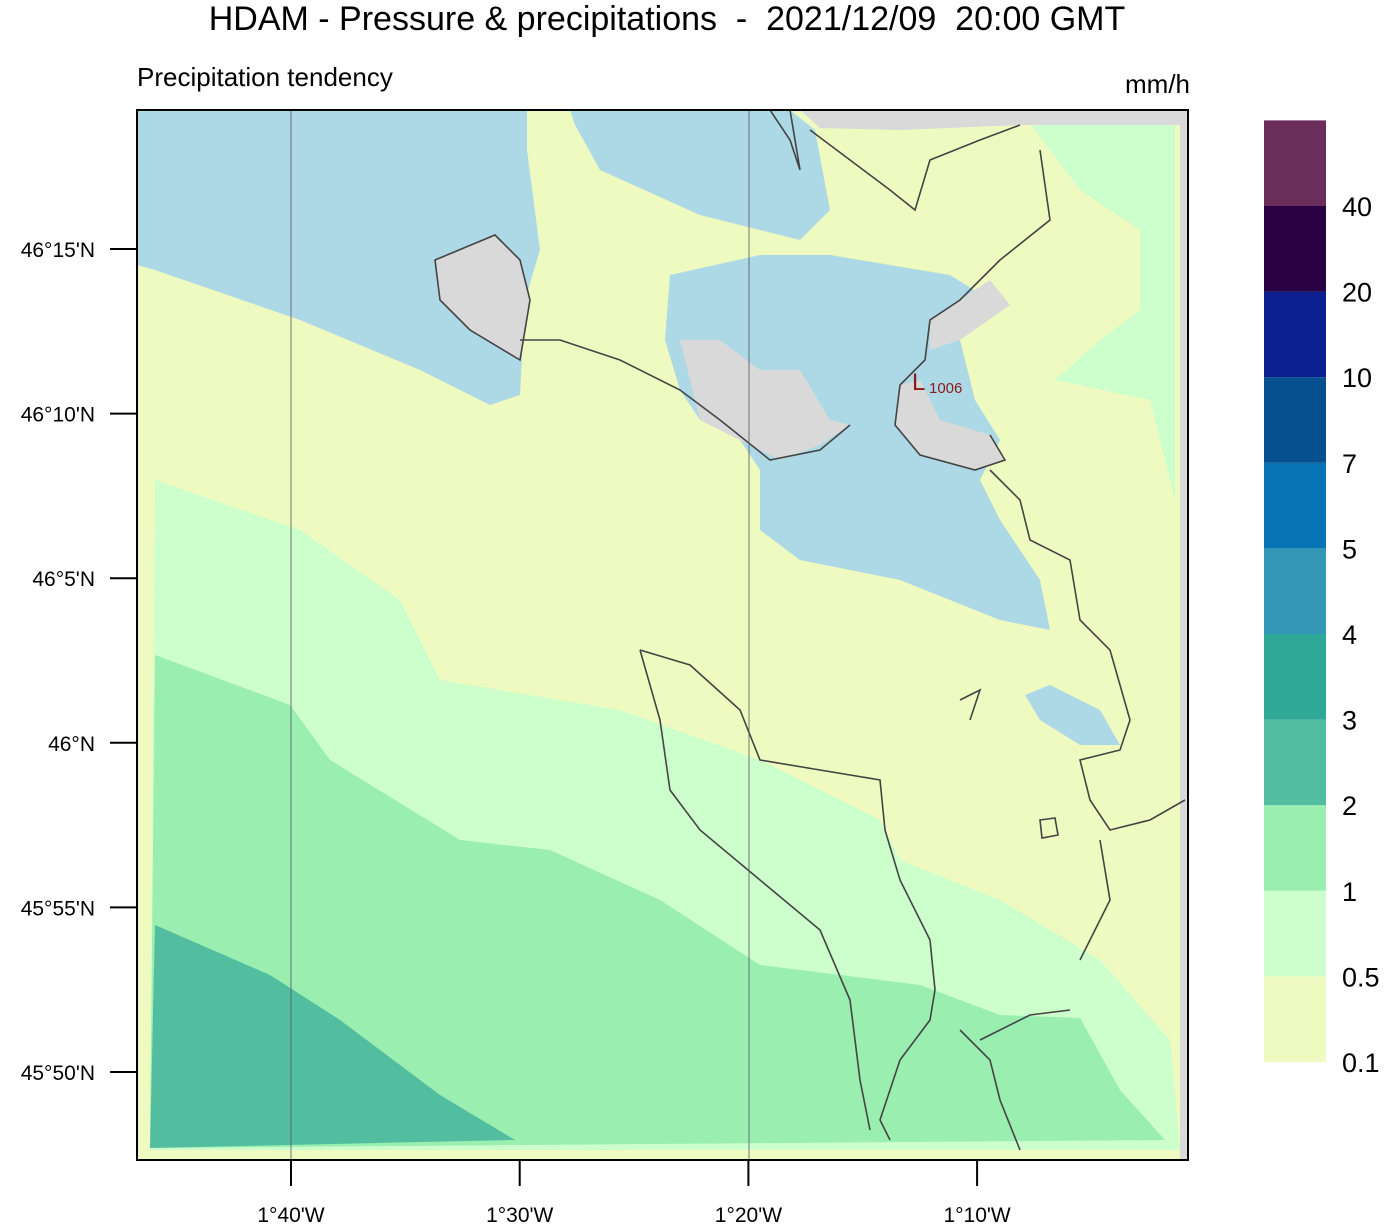 This screenshot has height=1230, width=1386. Describe the element at coordinates (1361, 977) in the screenshot. I see `legend-label: 0.5` at that location.